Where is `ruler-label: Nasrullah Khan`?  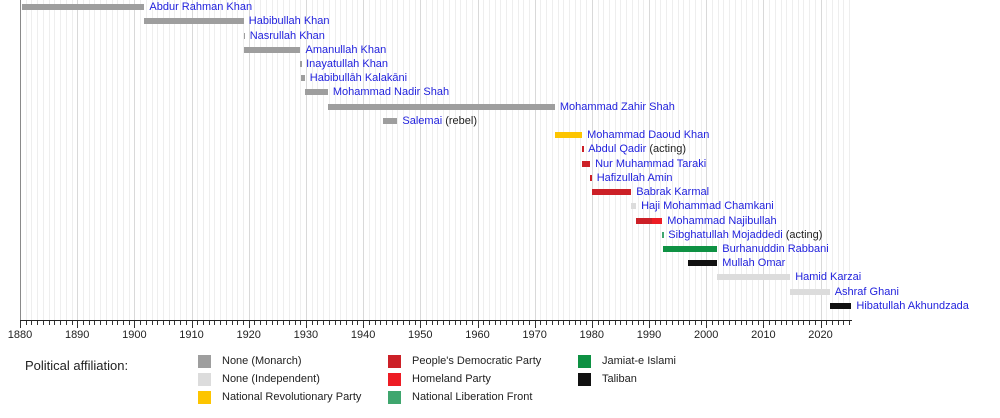 ruler-label: Nasrullah Khan is located at coordinates (287, 36).